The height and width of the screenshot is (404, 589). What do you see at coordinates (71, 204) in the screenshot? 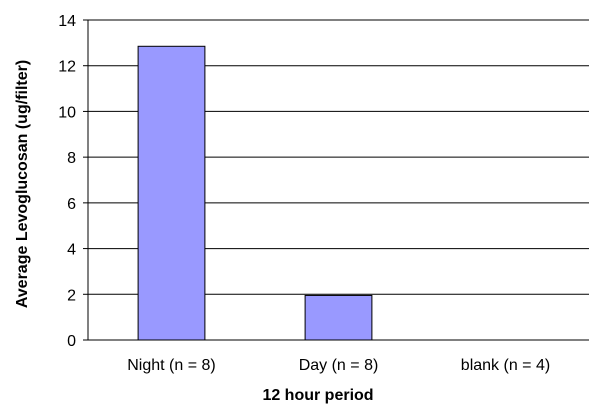
I see `y-tick-label: 6` at bounding box center [71, 204].